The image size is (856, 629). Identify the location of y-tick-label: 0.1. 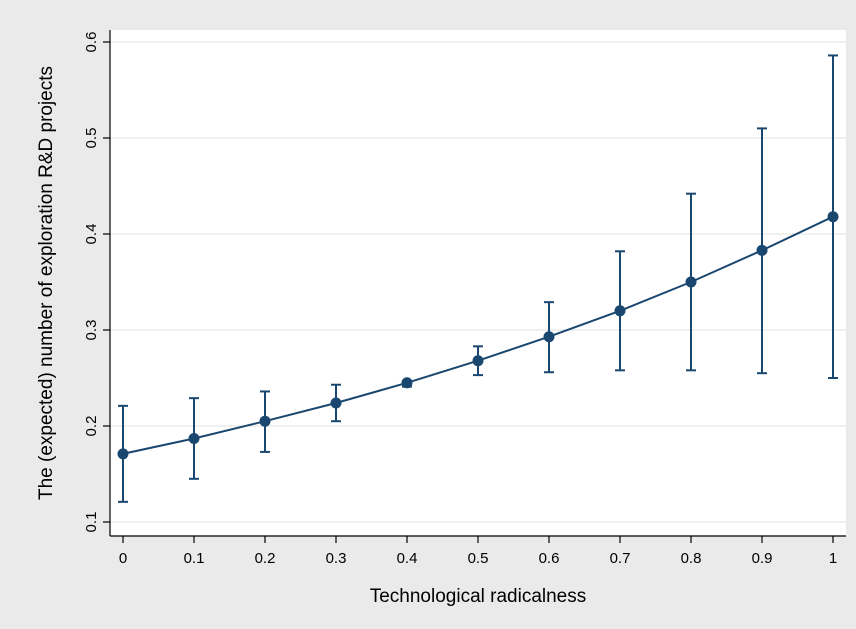
(91, 522).